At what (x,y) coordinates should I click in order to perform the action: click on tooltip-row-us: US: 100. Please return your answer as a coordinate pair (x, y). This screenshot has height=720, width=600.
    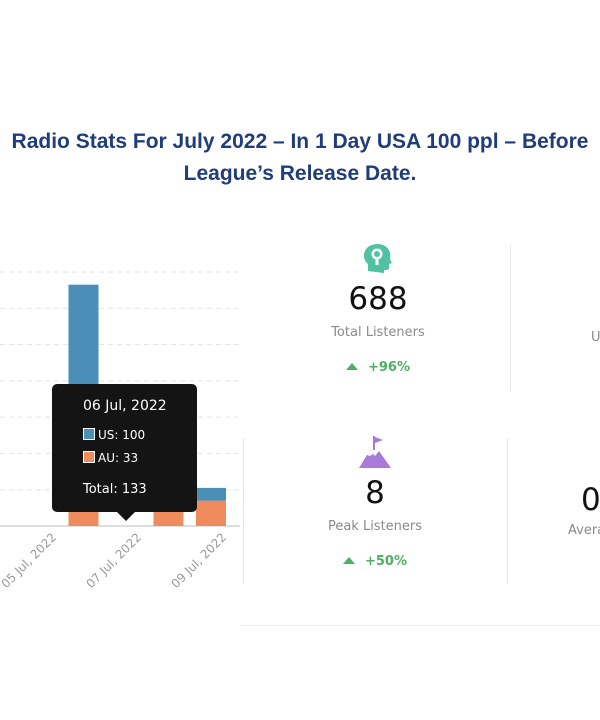
    Looking at the image, I should click on (114, 435).